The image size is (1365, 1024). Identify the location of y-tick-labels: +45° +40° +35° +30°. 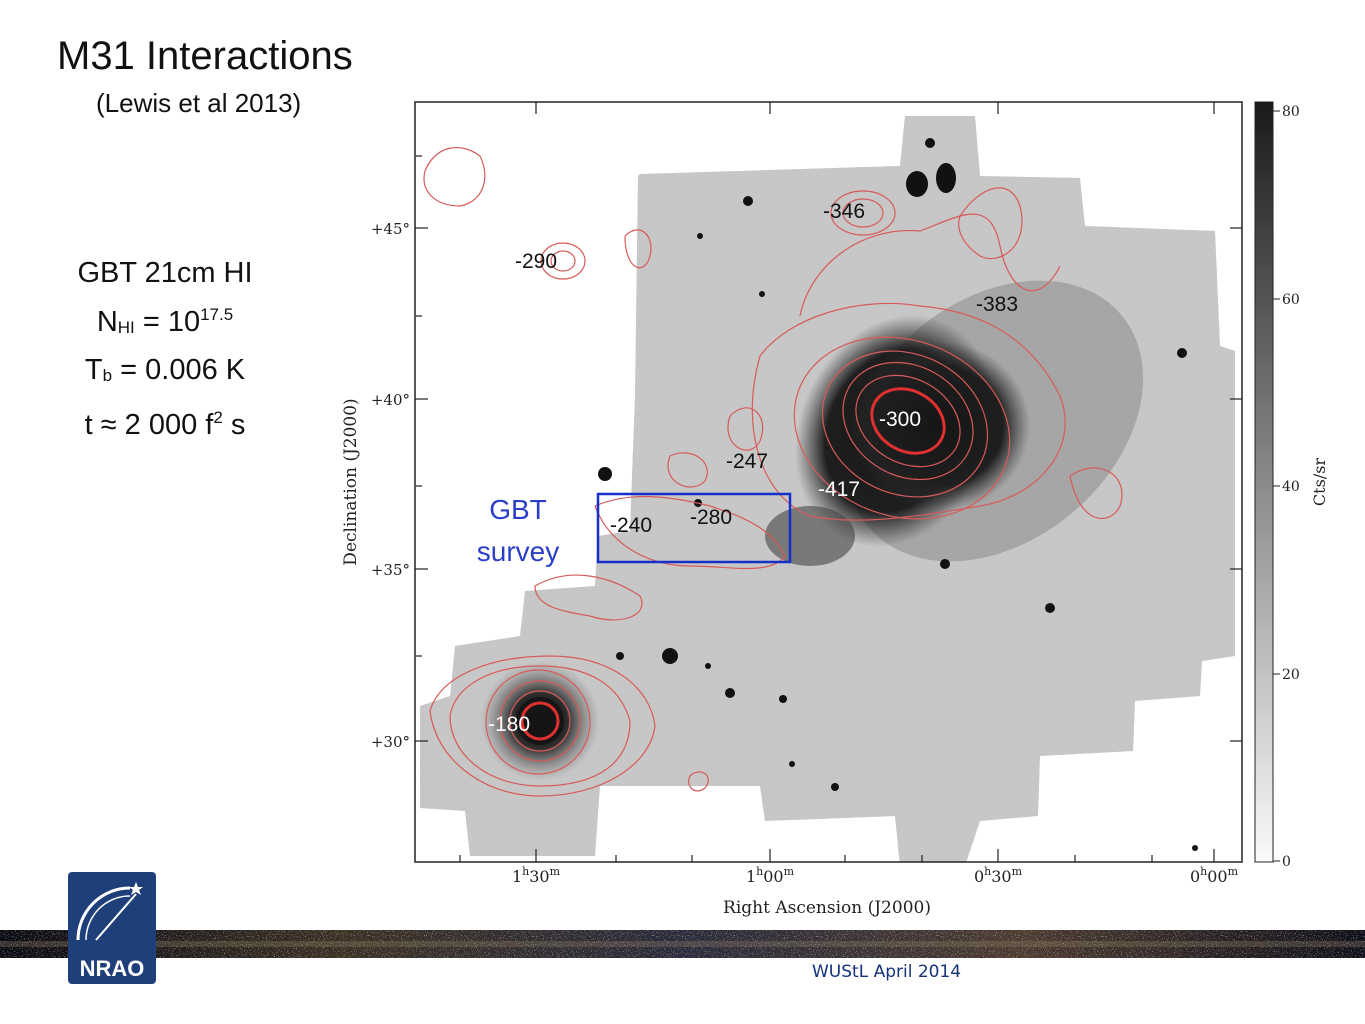
(390, 485).